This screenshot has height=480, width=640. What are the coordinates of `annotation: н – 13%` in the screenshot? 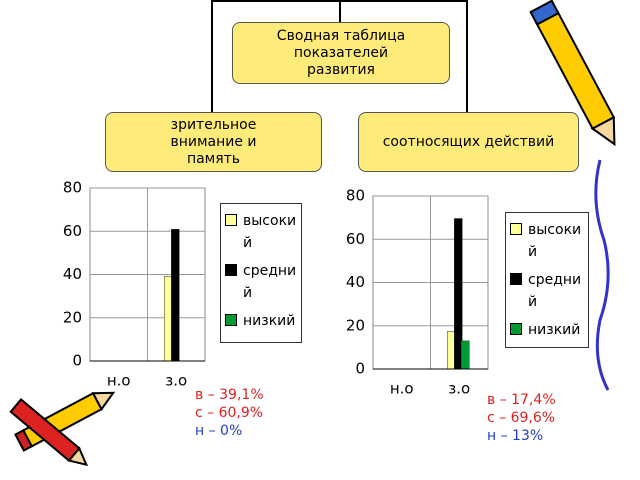 It's located at (515, 436).